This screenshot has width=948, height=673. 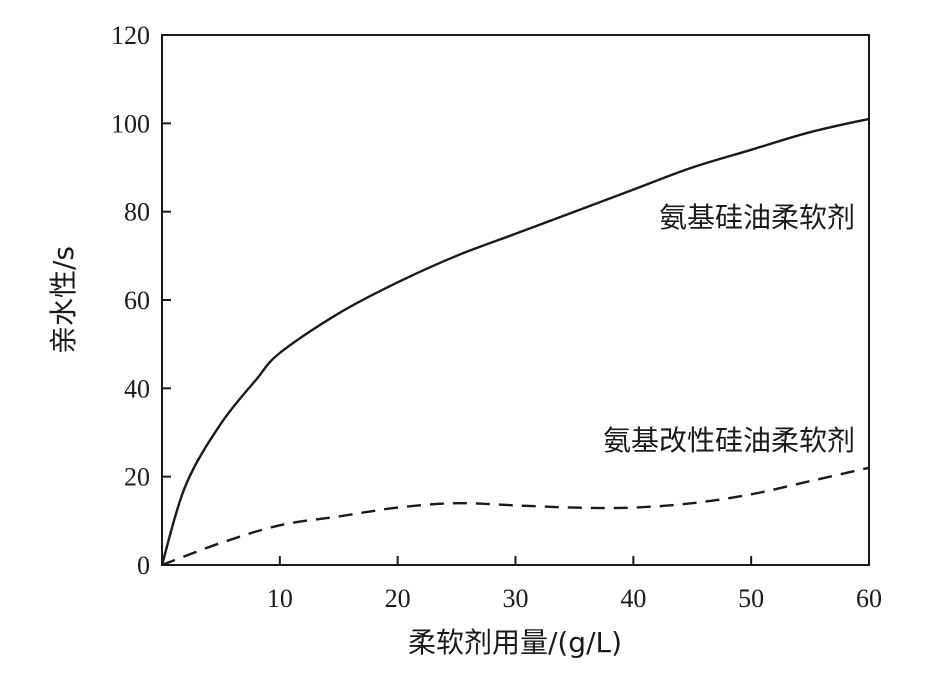 What do you see at coordinates (130, 35) in the screenshot?
I see `y-tick-label: 120` at bounding box center [130, 35].